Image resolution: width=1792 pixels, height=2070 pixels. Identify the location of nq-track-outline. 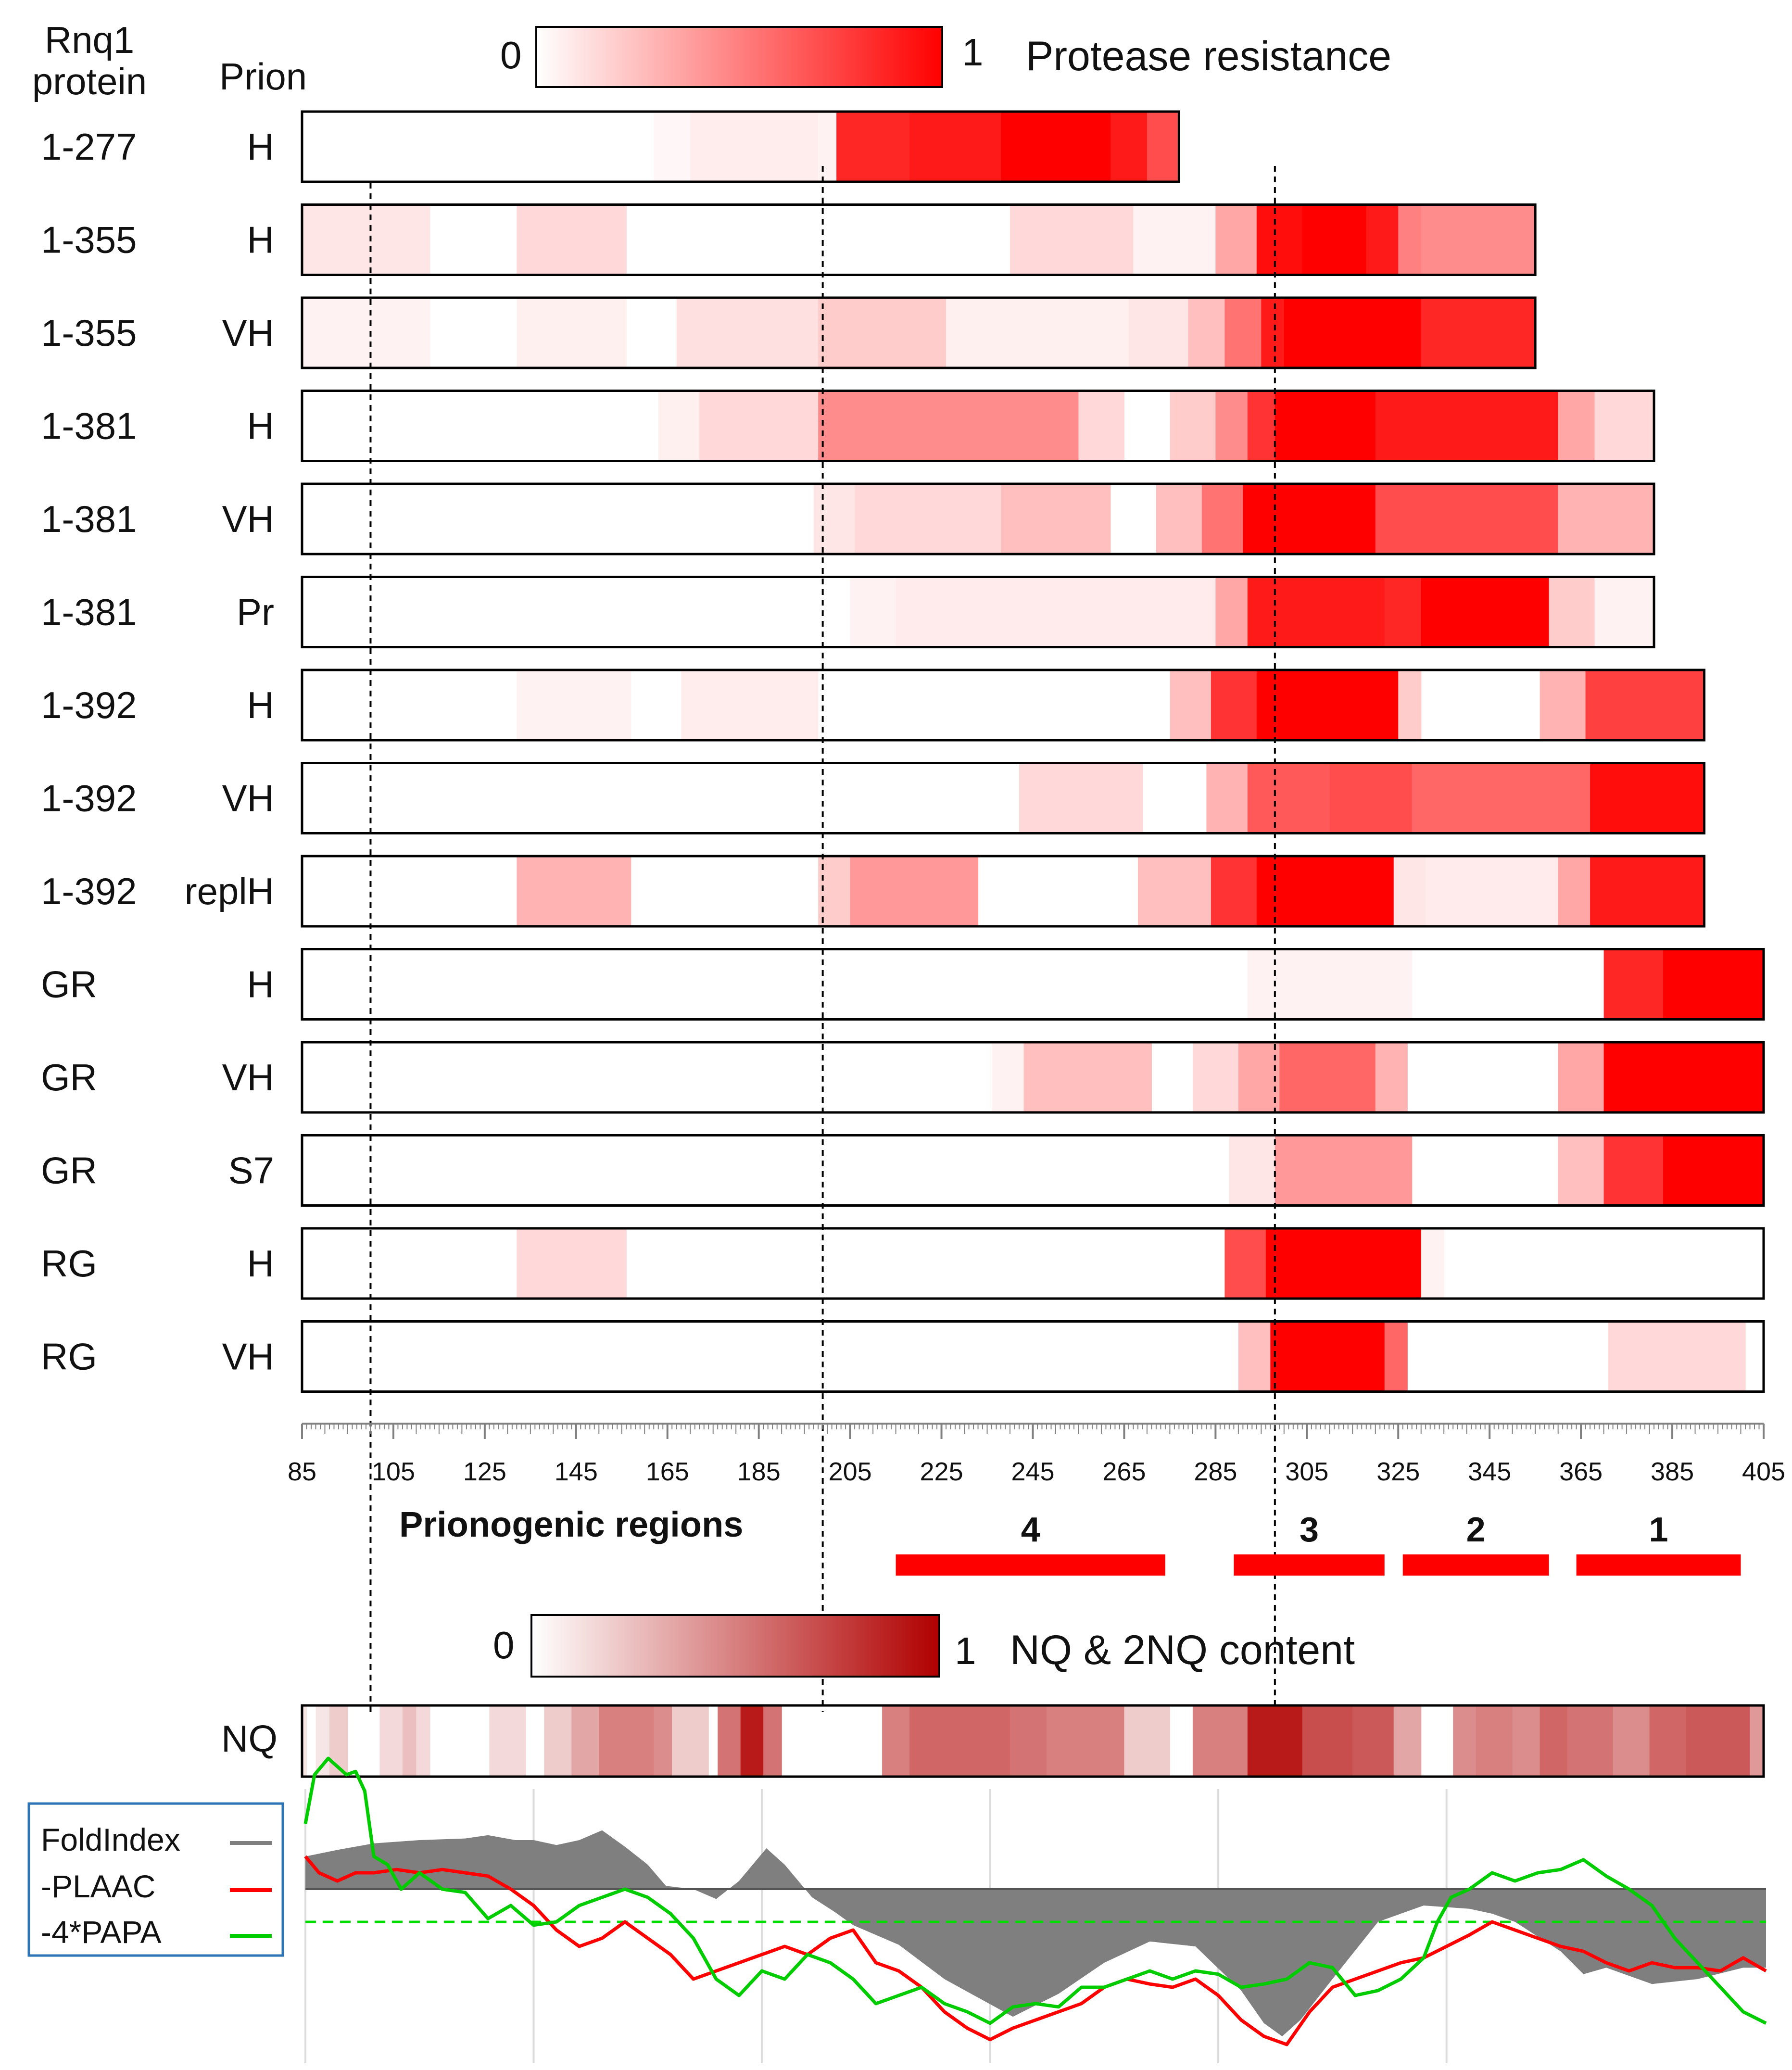
(1033, 1741).